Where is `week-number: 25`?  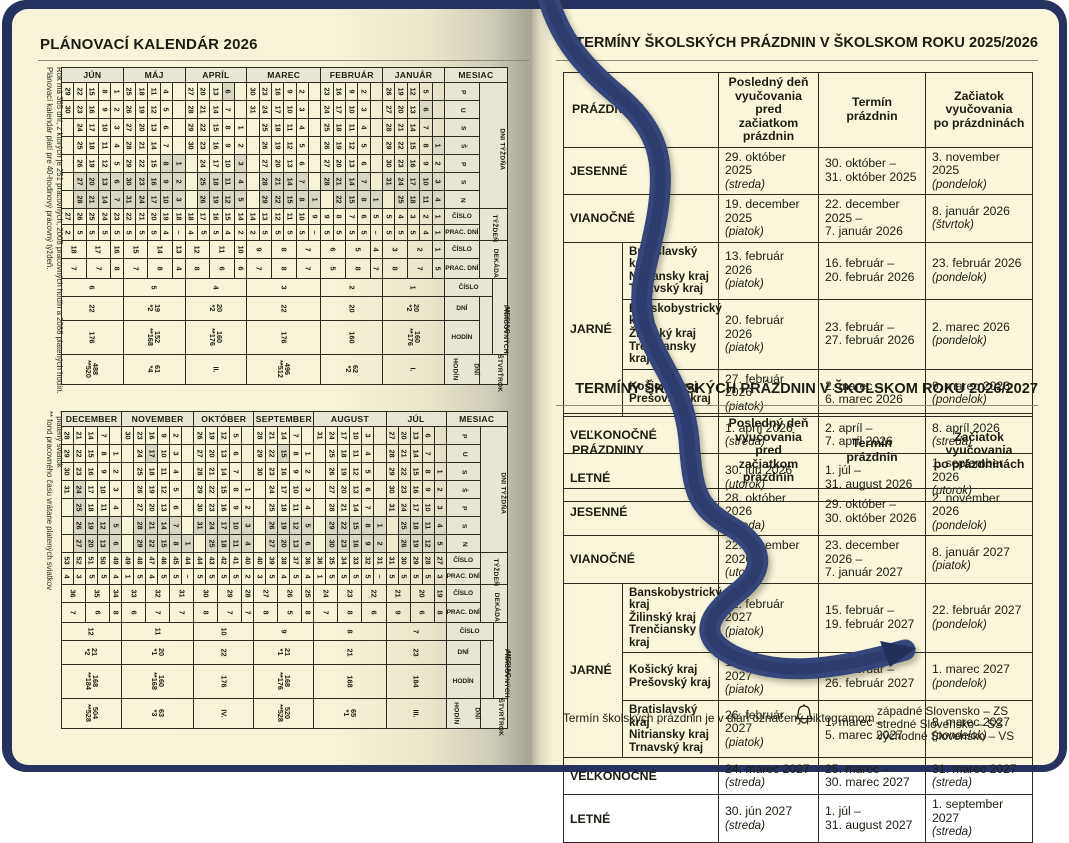 week-number: 25 is located at coordinates (92, 216).